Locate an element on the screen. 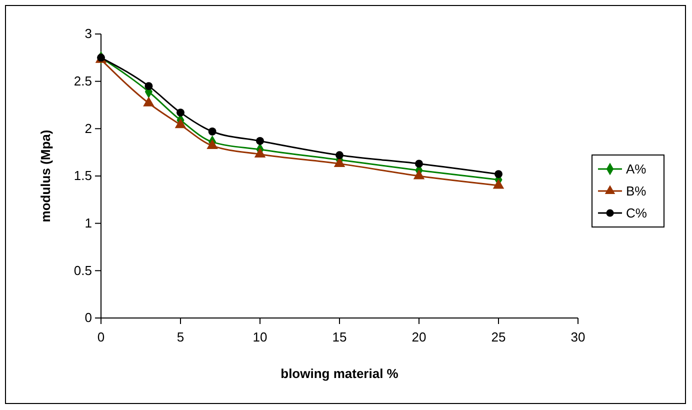 Image resolution: width=692 pixels, height=410 pixels. y-tick-label: 2.5 is located at coordinates (83, 80).